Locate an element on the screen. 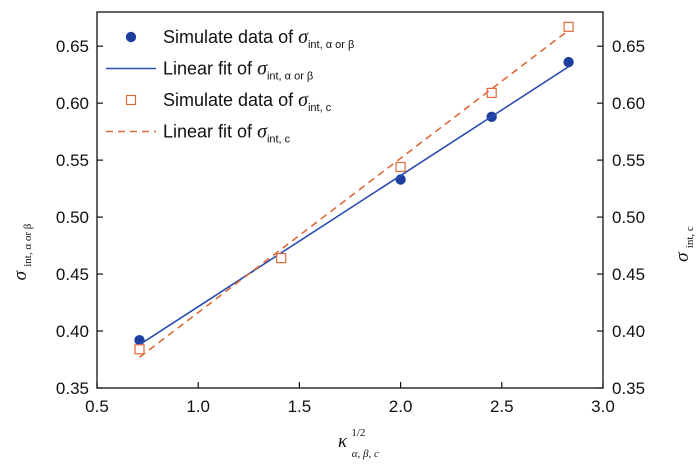  x-tick-label: 1.5 is located at coordinates (300, 406).